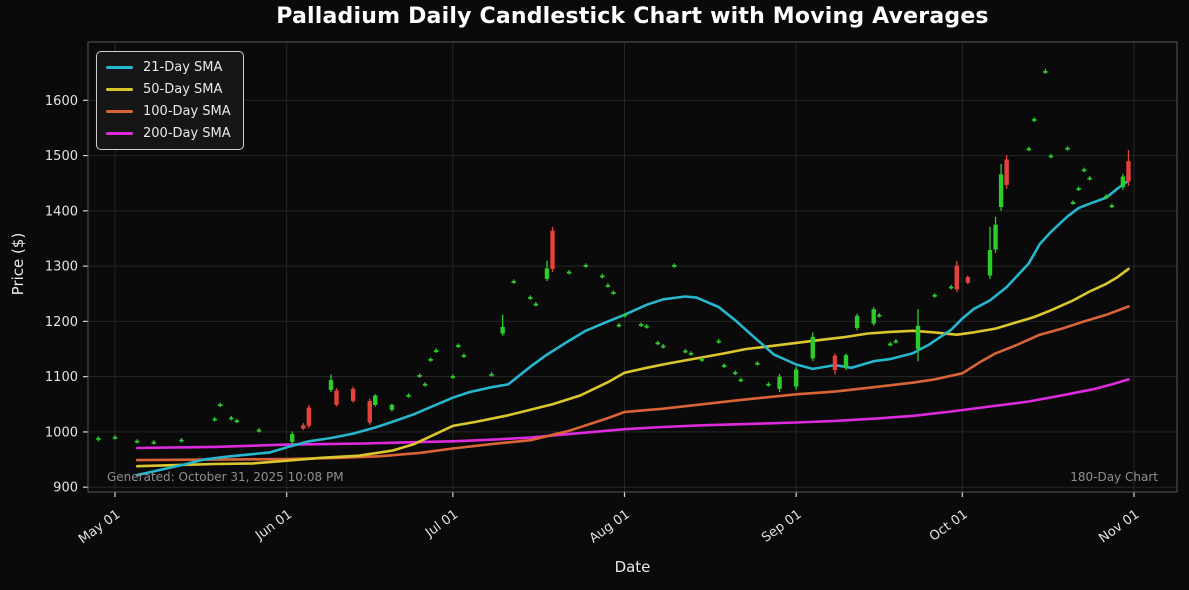  What do you see at coordinates (949, 526) in the screenshot?
I see `svg-text: Oct 01` at bounding box center [949, 526].